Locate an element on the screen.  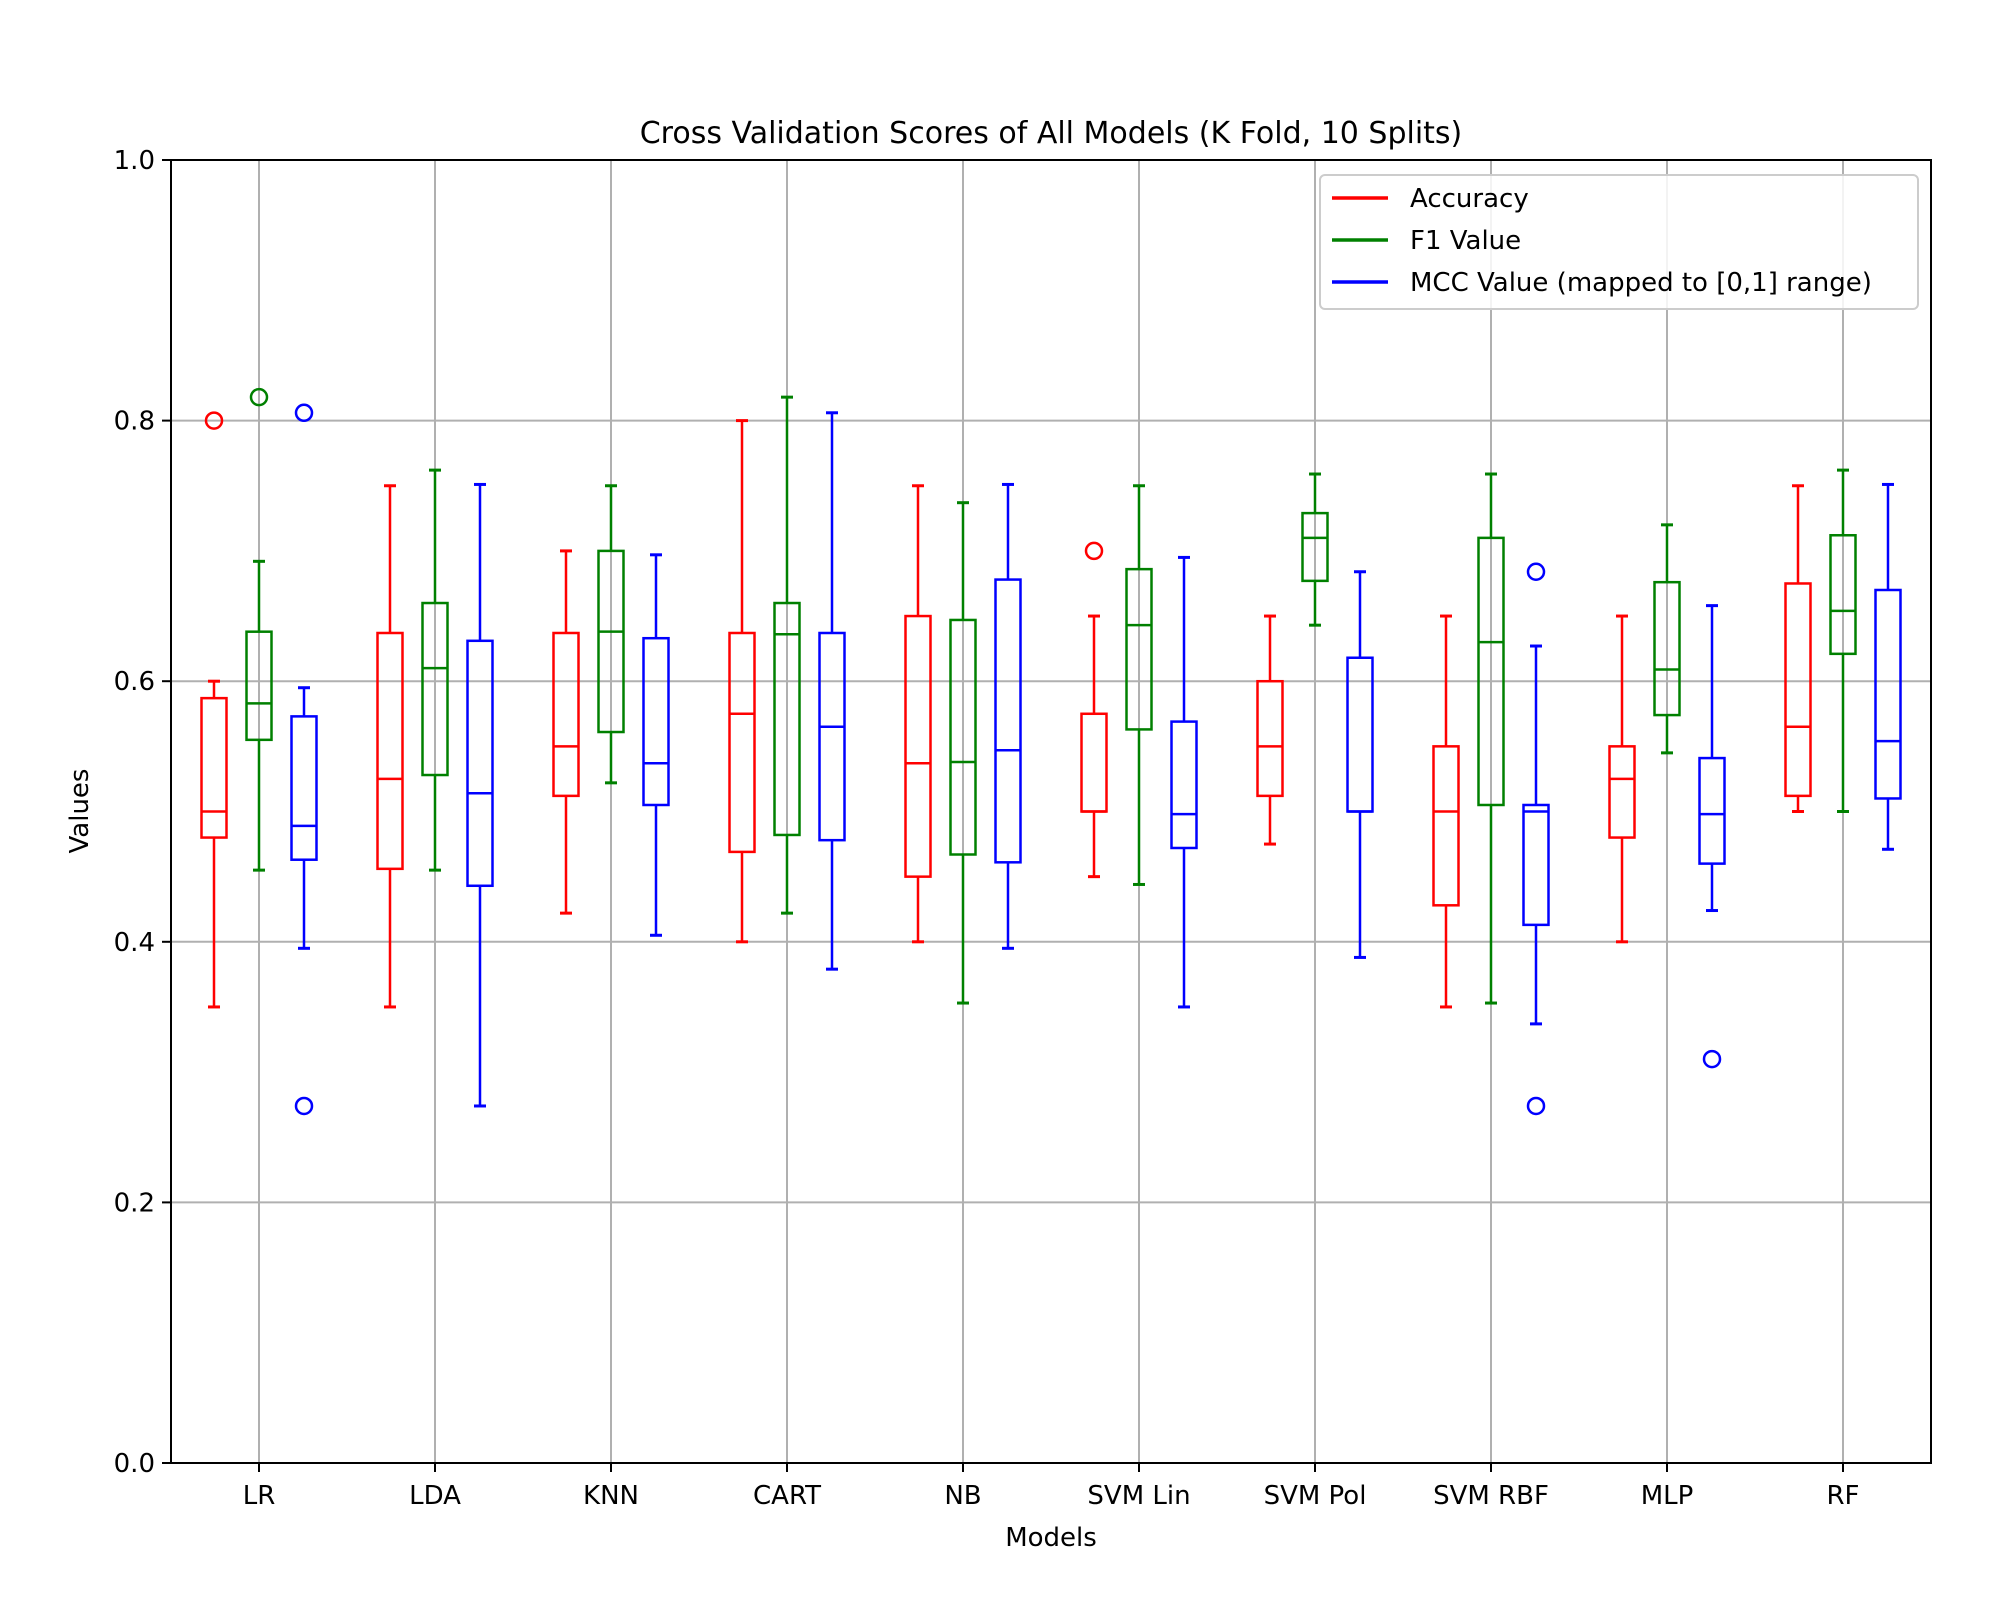
y-tick-label: 0.2 is located at coordinates (134, 1203).